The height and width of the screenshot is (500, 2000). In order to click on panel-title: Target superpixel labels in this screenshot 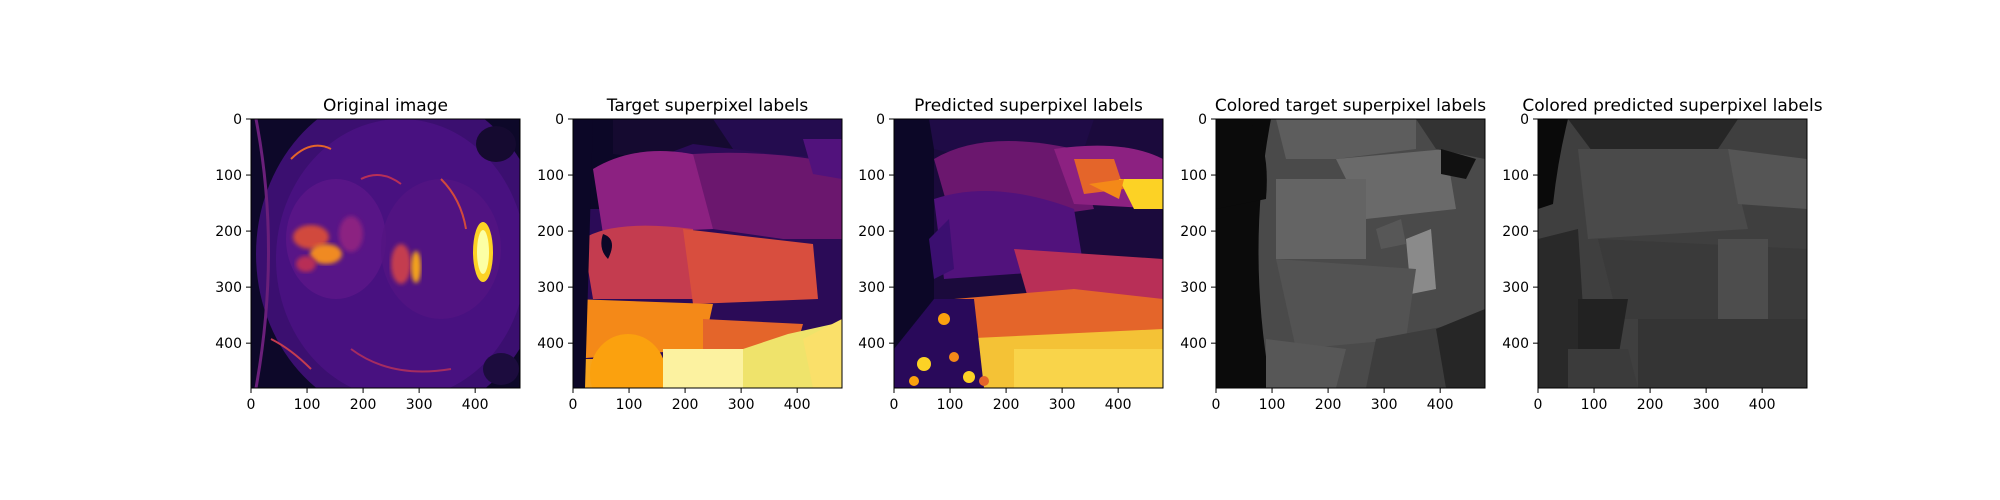, I will do `click(707, 106)`.